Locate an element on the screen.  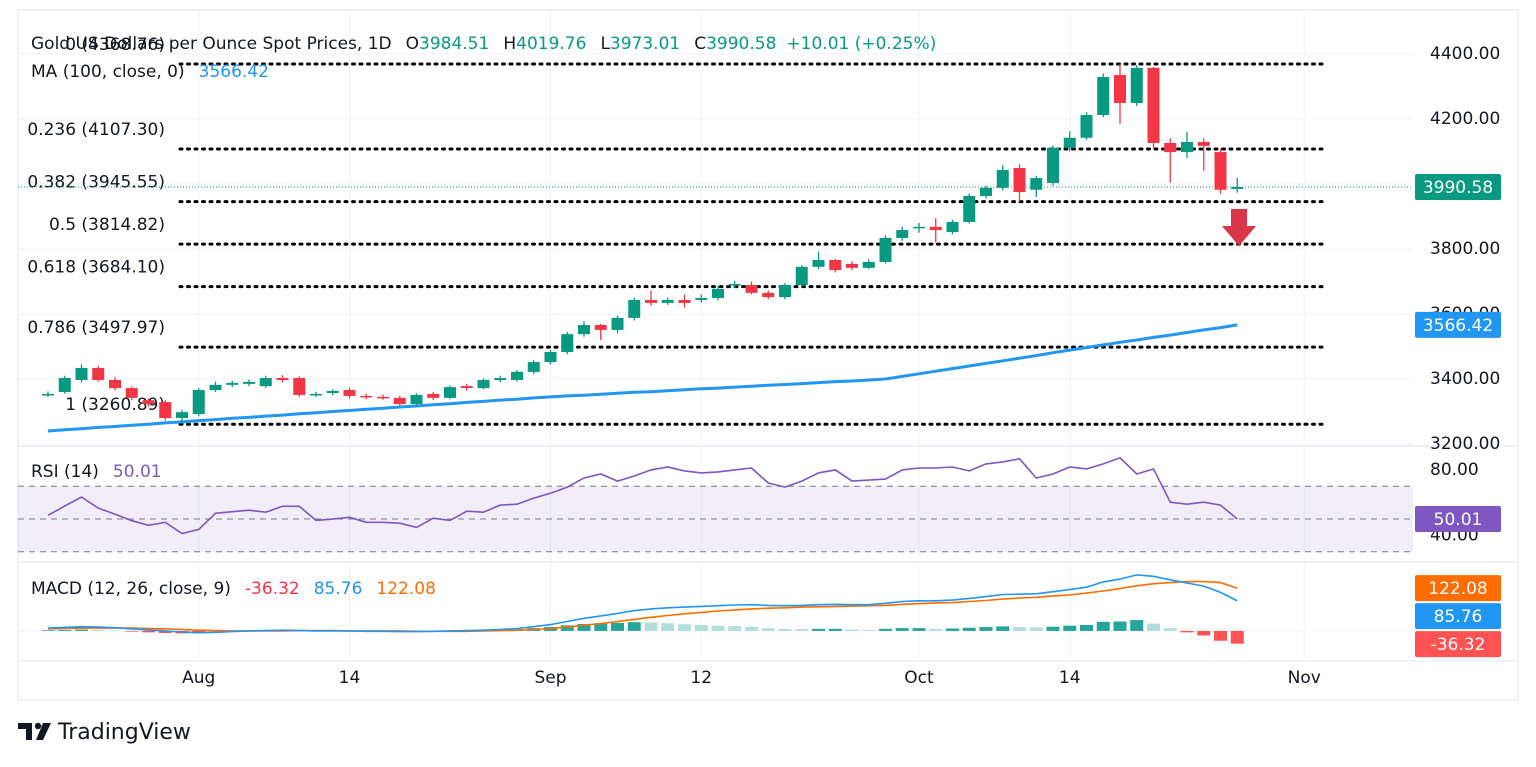
price-tag-text: 85.76 is located at coordinates (1458, 617).